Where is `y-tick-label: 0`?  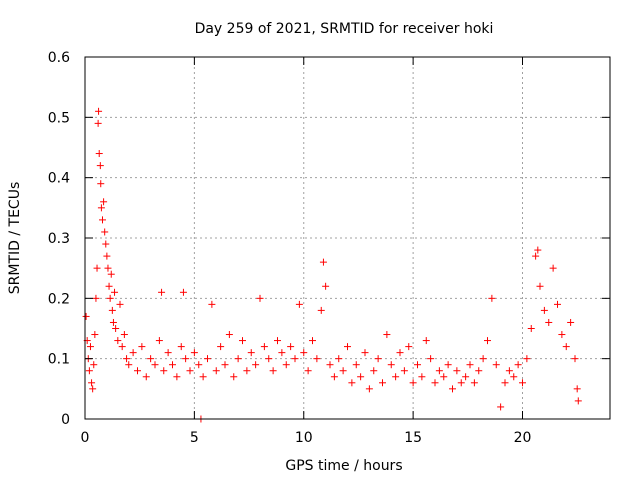 y-tick-label: 0 is located at coordinates (65, 420).